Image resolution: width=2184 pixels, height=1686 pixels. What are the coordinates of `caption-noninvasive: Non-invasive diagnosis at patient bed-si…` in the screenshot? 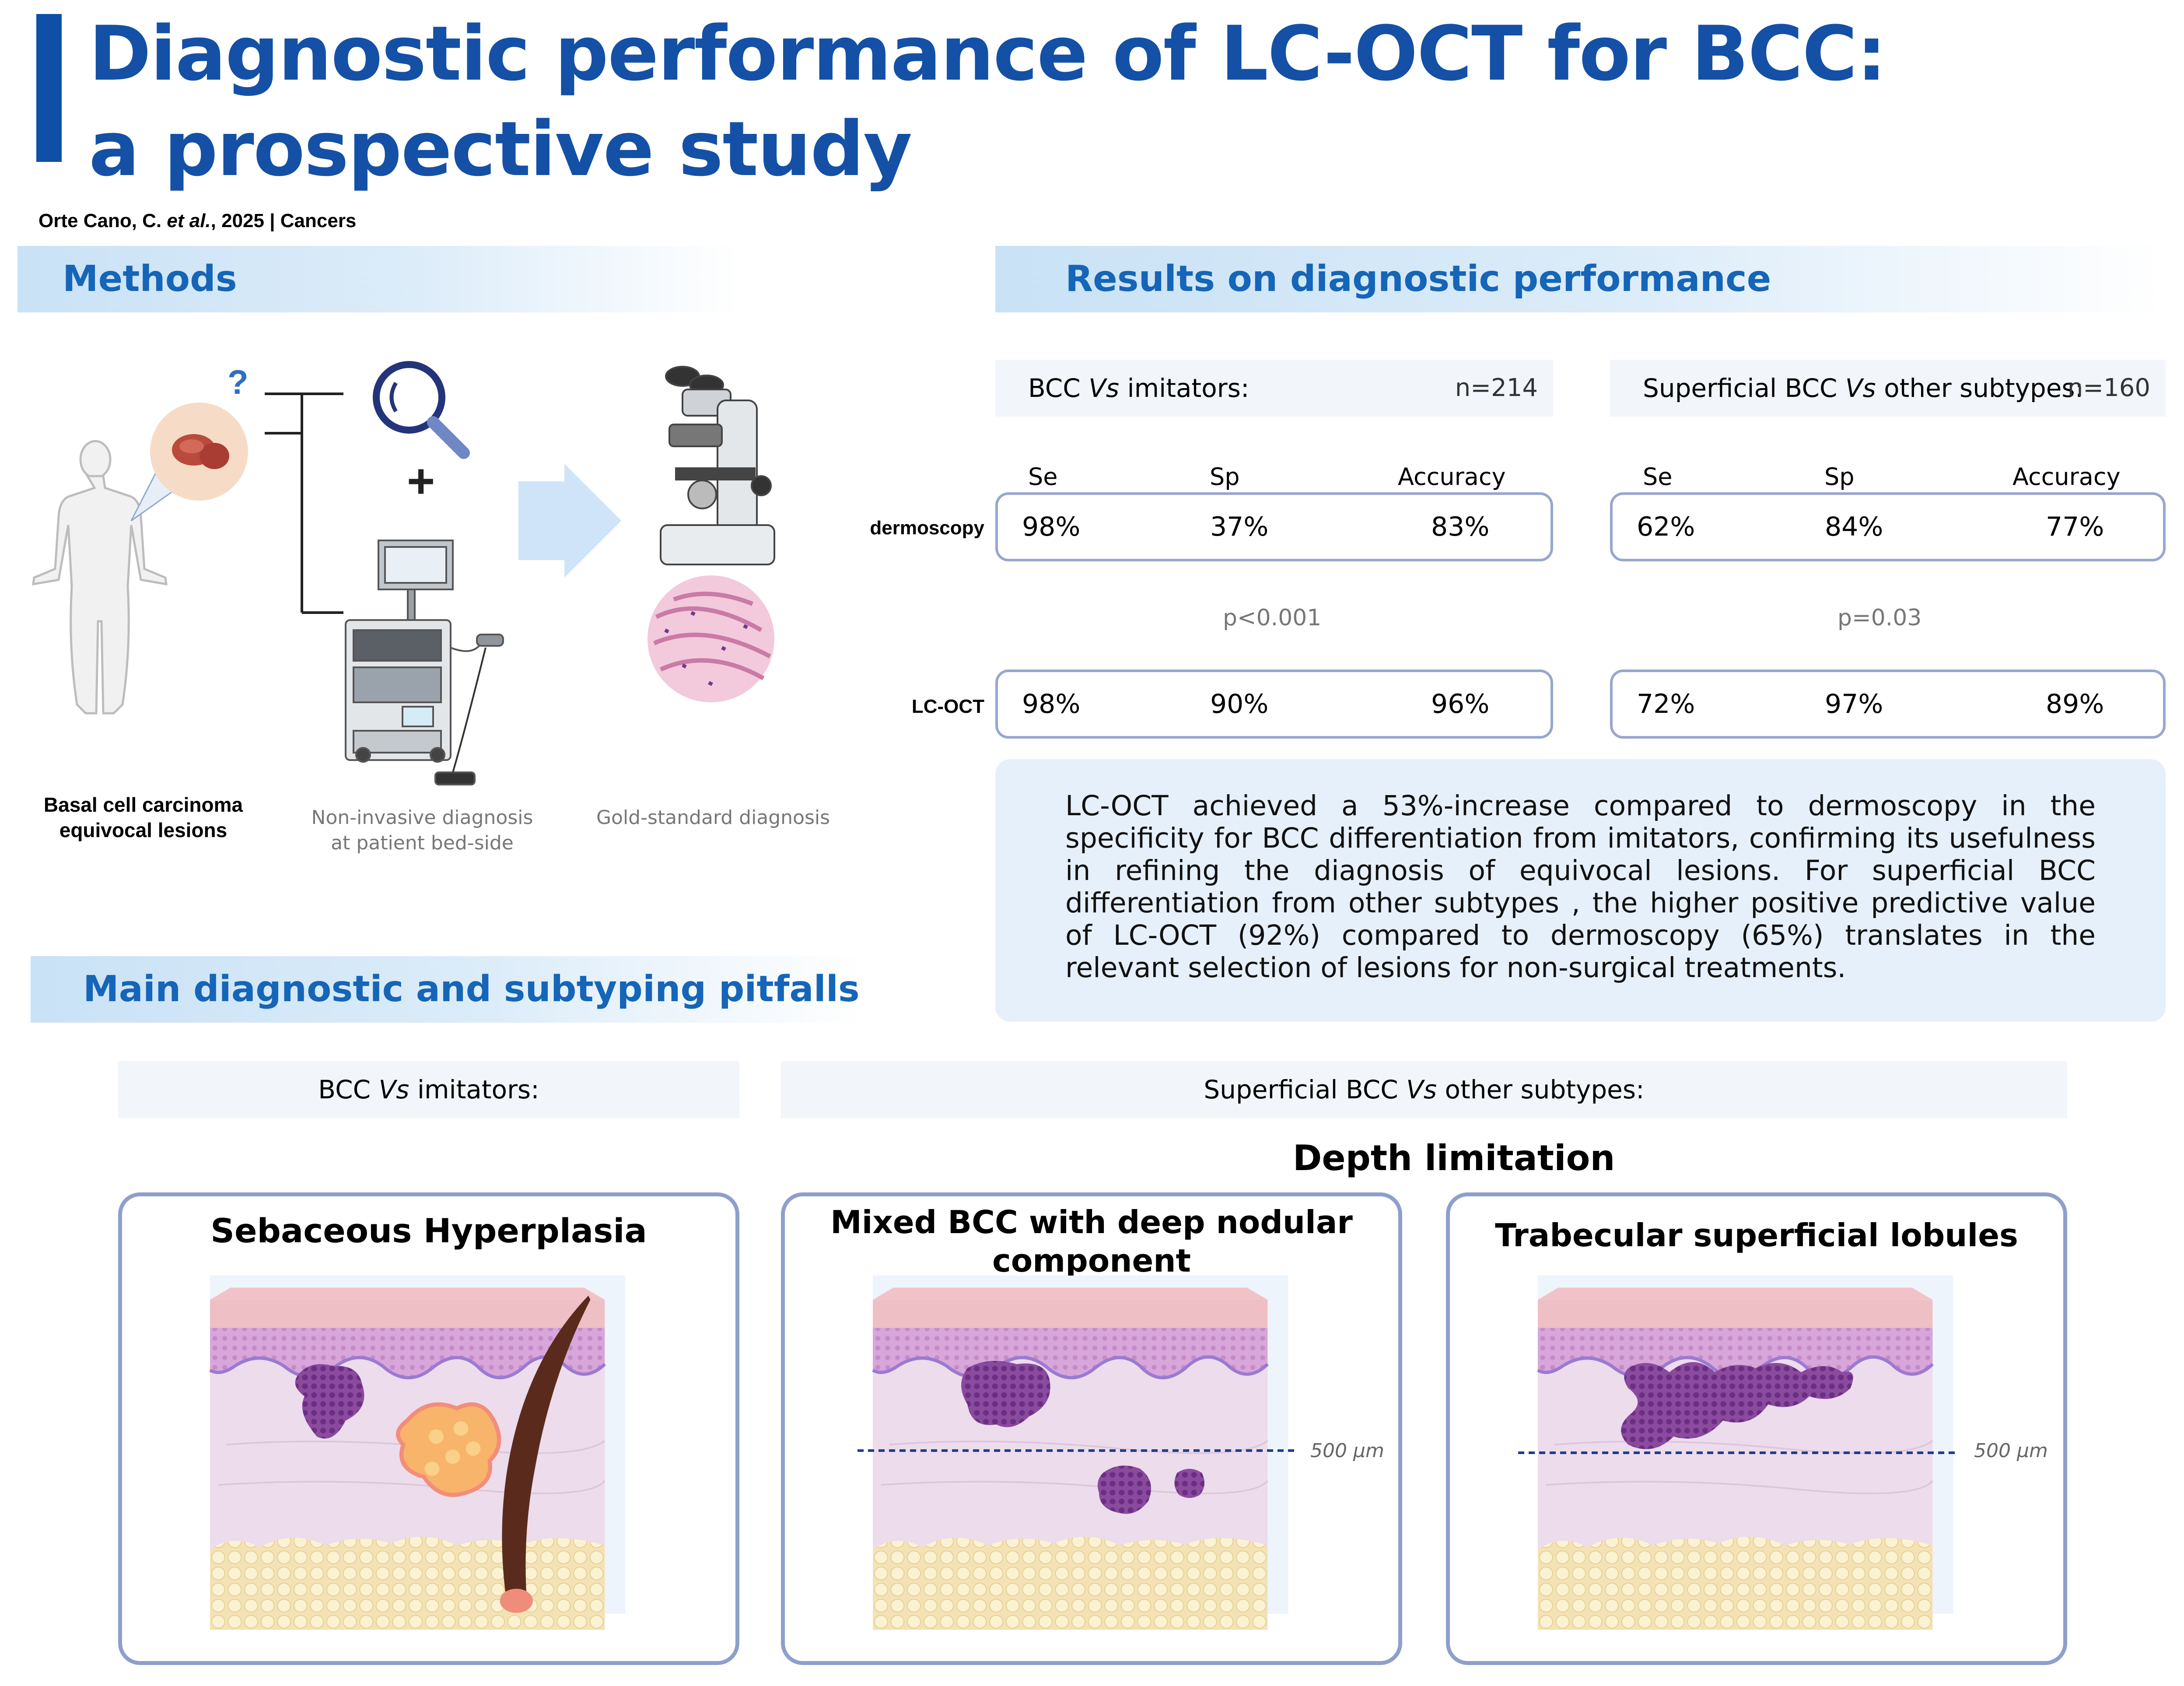 It's located at (422, 830).